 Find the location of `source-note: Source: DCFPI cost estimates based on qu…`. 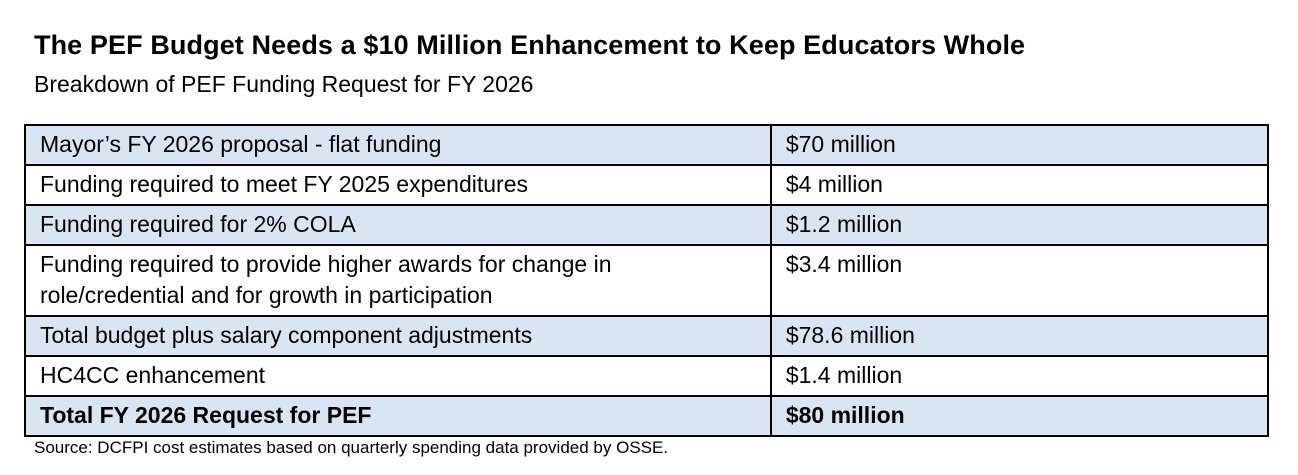

source-note: Source: DCFPI cost estimates based on qu… is located at coordinates (351, 447).